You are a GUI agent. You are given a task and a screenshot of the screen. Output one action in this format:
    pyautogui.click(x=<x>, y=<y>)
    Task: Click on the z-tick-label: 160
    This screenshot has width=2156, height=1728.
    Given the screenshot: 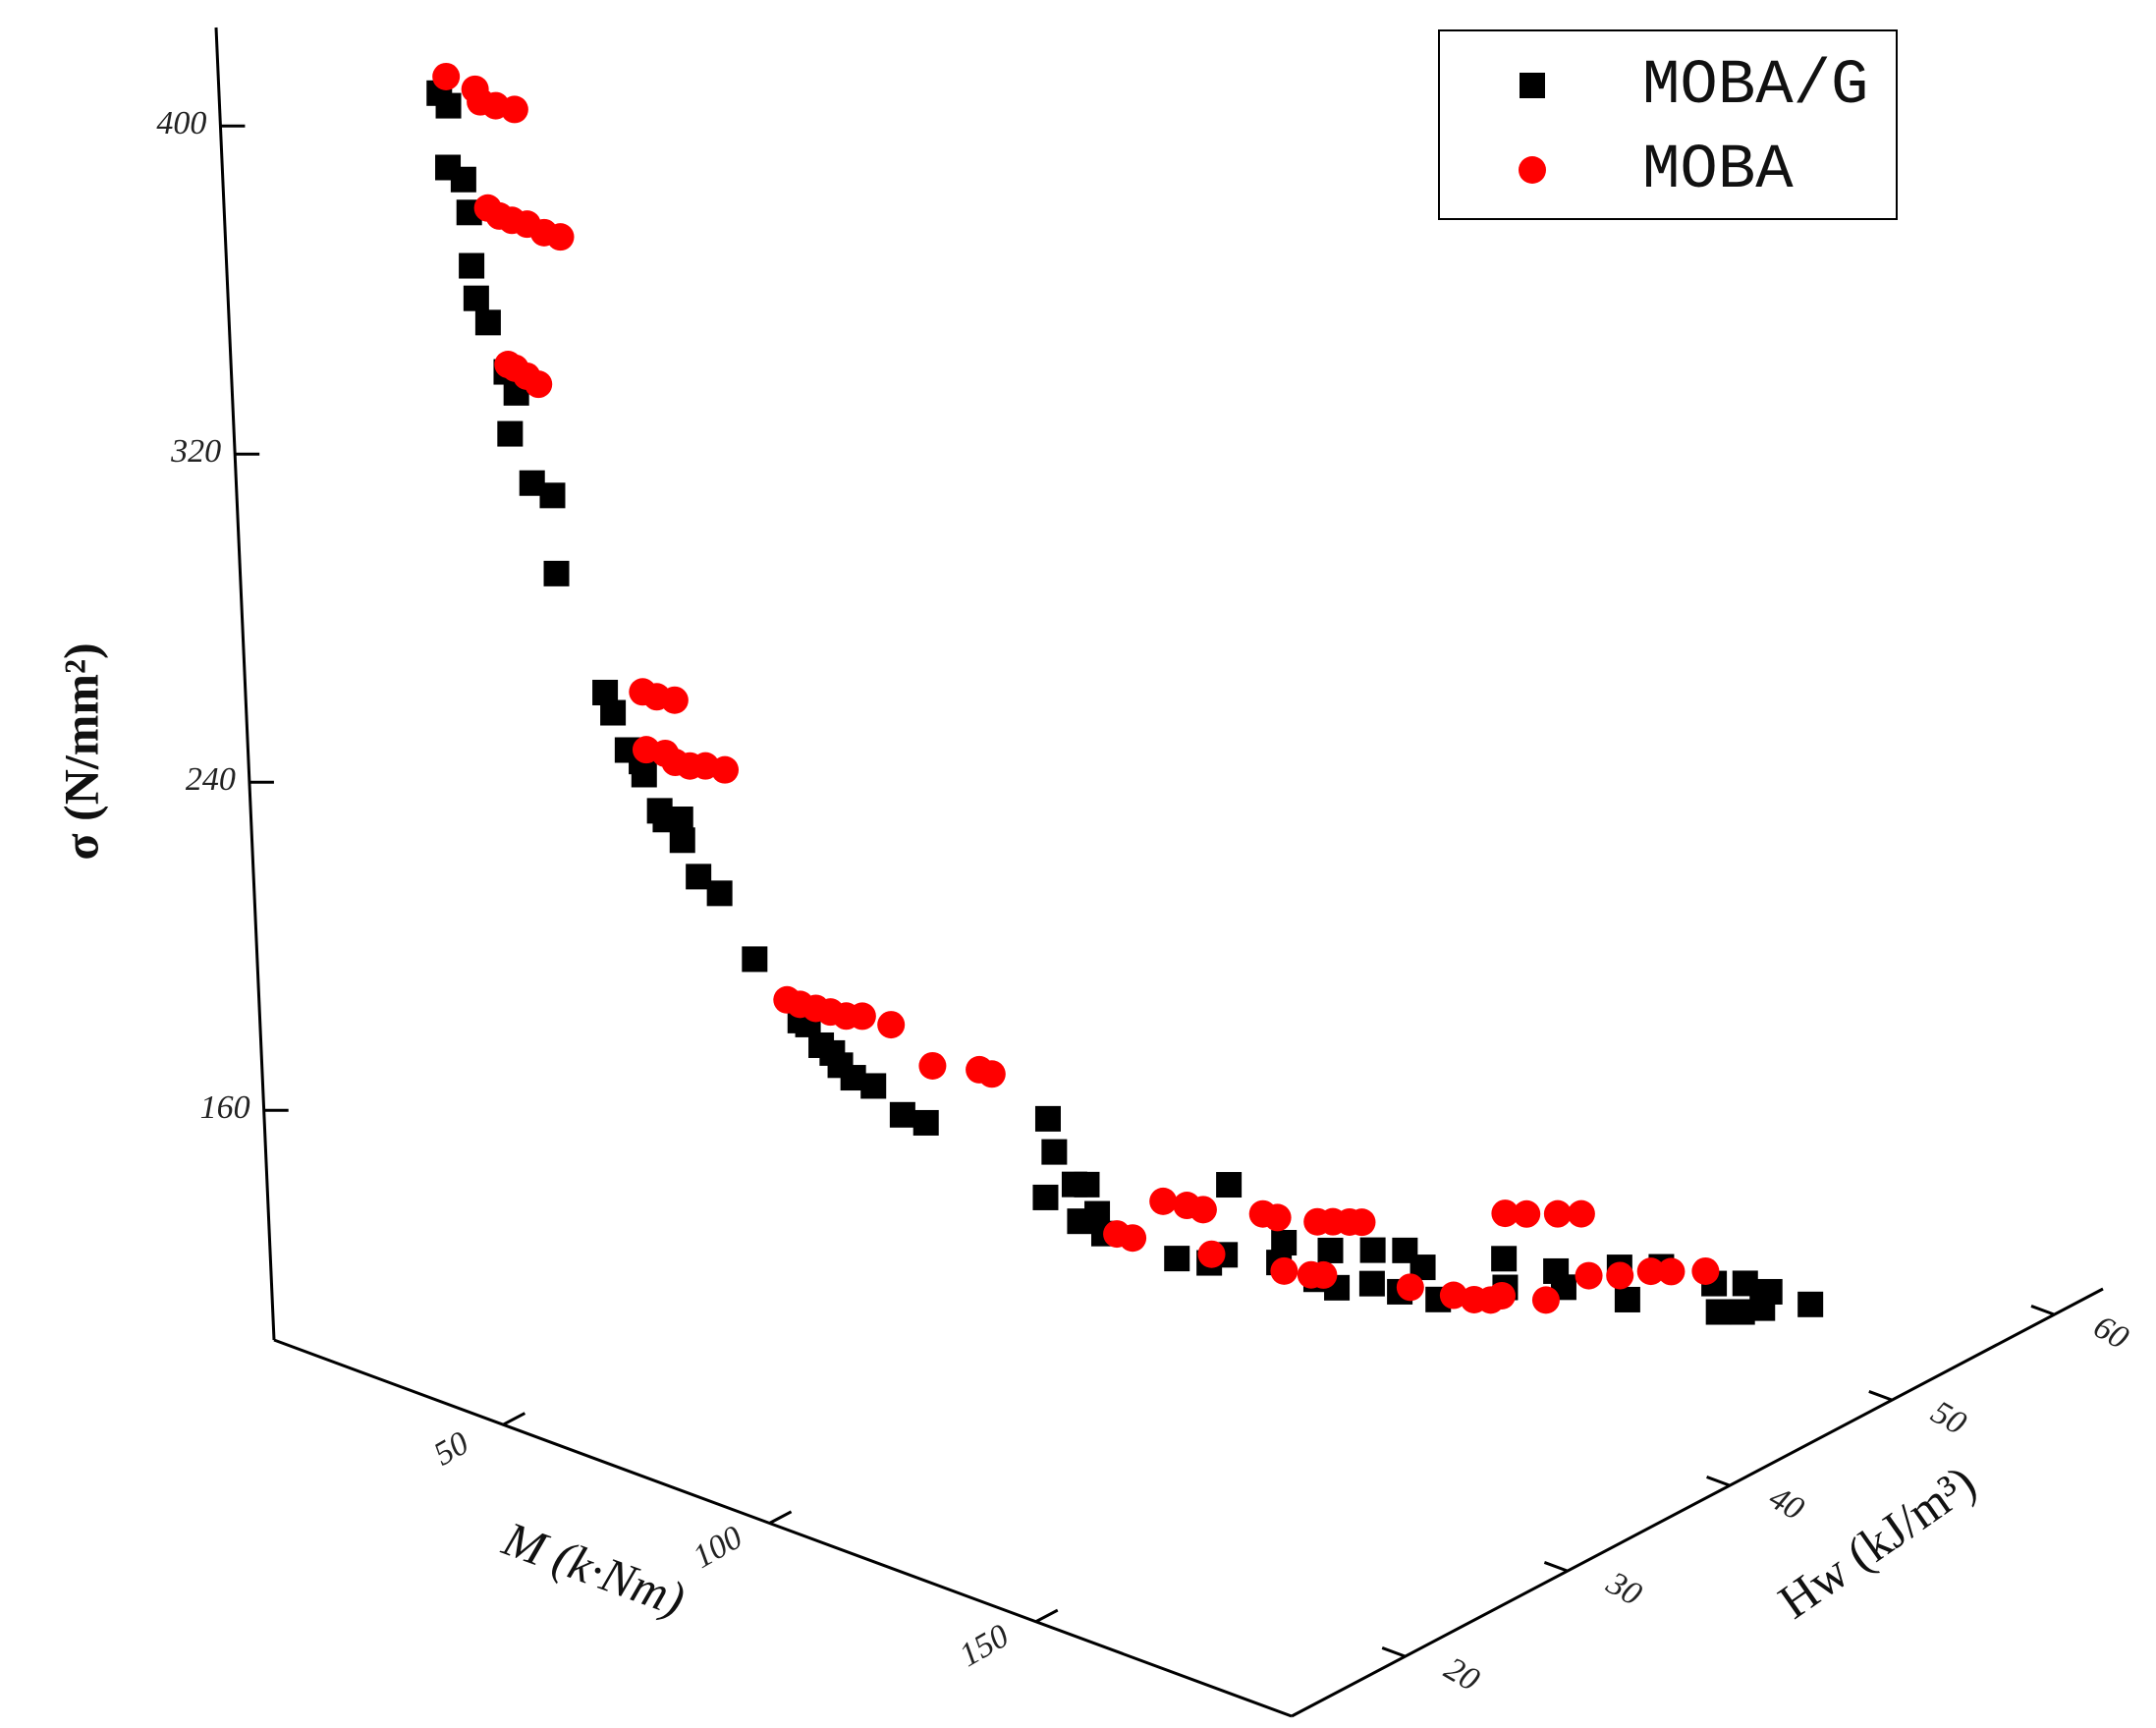 What is the action you would take?
    pyautogui.click(x=225, y=1107)
    